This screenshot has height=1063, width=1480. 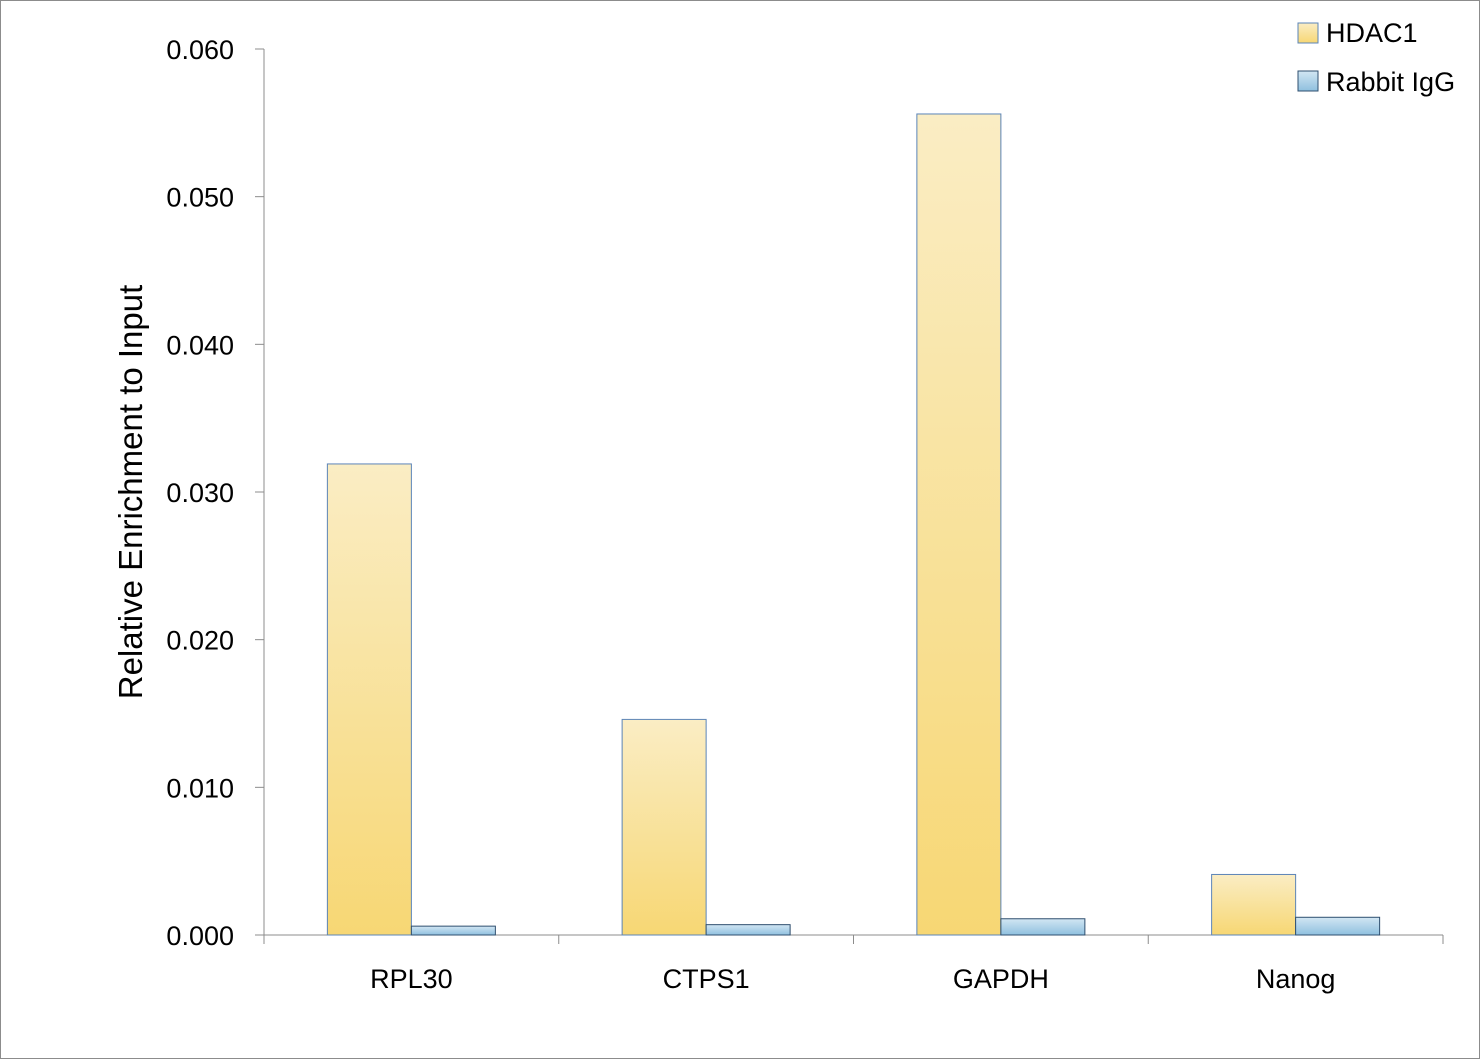 I want to click on y-tick-label: 0.040, so click(x=200, y=345).